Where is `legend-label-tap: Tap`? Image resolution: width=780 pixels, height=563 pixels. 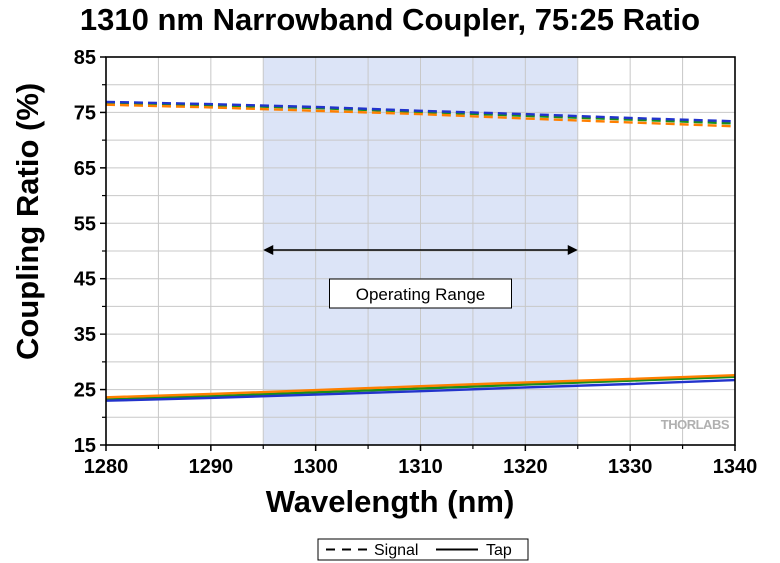 legend-label-tap: Tap is located at coordinates (499, 550).